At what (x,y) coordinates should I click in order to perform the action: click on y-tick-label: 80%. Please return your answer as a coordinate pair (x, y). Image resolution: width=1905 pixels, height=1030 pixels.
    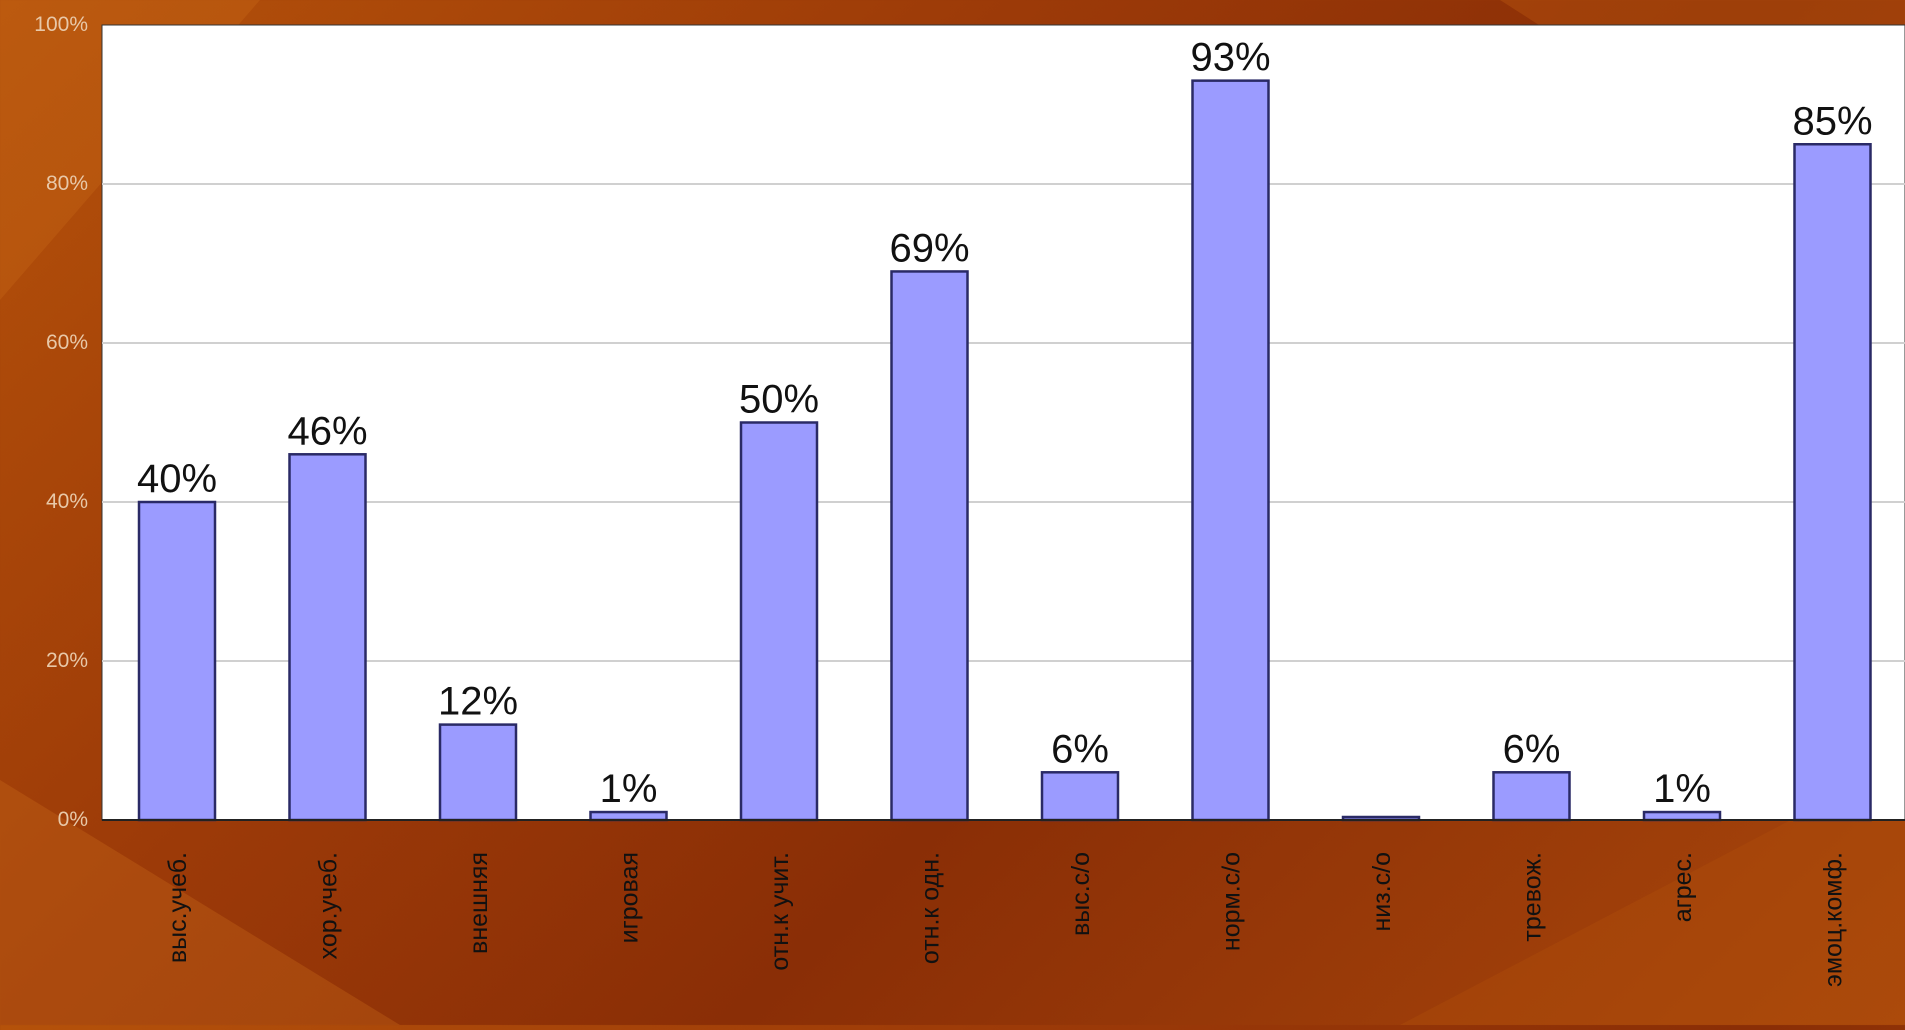
    Looking at the image, I should click on (67, 183).